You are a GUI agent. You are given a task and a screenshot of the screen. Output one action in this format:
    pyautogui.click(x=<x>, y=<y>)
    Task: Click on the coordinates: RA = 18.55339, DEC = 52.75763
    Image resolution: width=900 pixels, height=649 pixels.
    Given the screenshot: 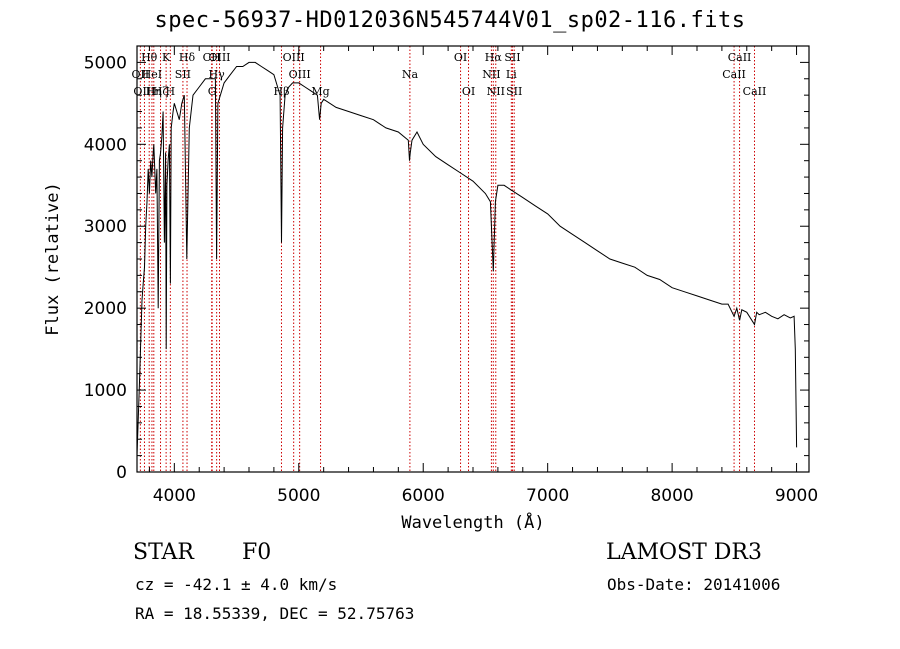 What is the action you would take?
    pyautogui.click(x=275, y=613)
    